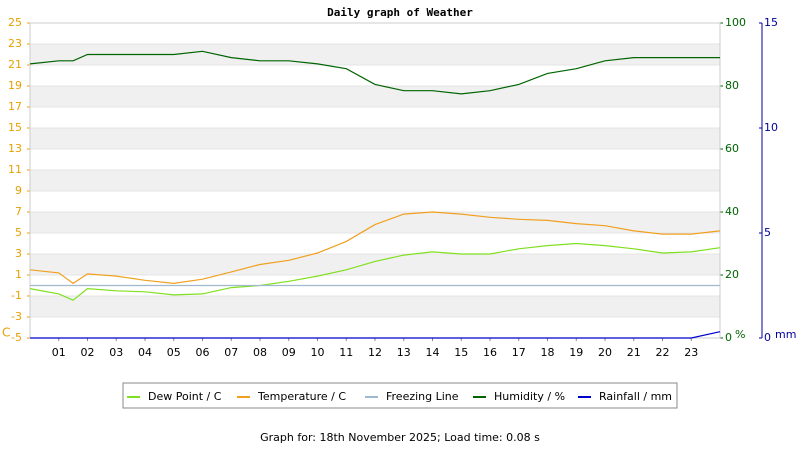  I want to click on y3-unit: mm, so click(785, 334).